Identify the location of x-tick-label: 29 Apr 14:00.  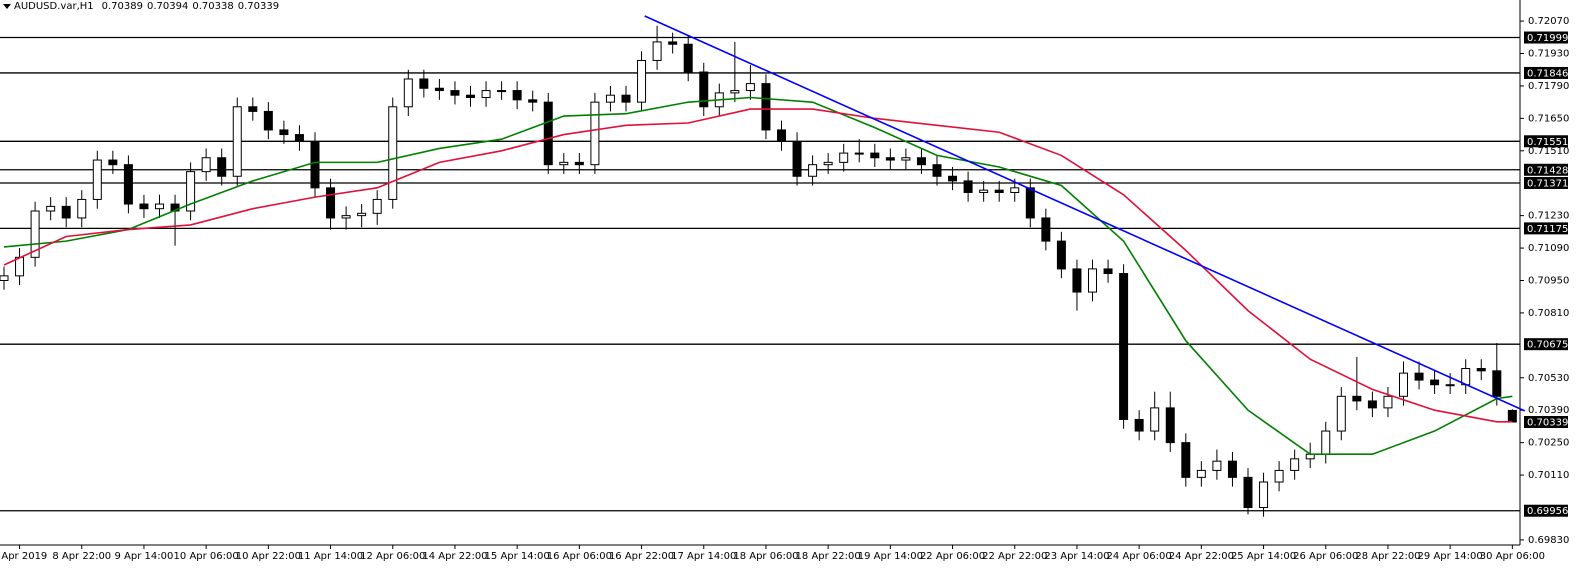
(1450, 556).